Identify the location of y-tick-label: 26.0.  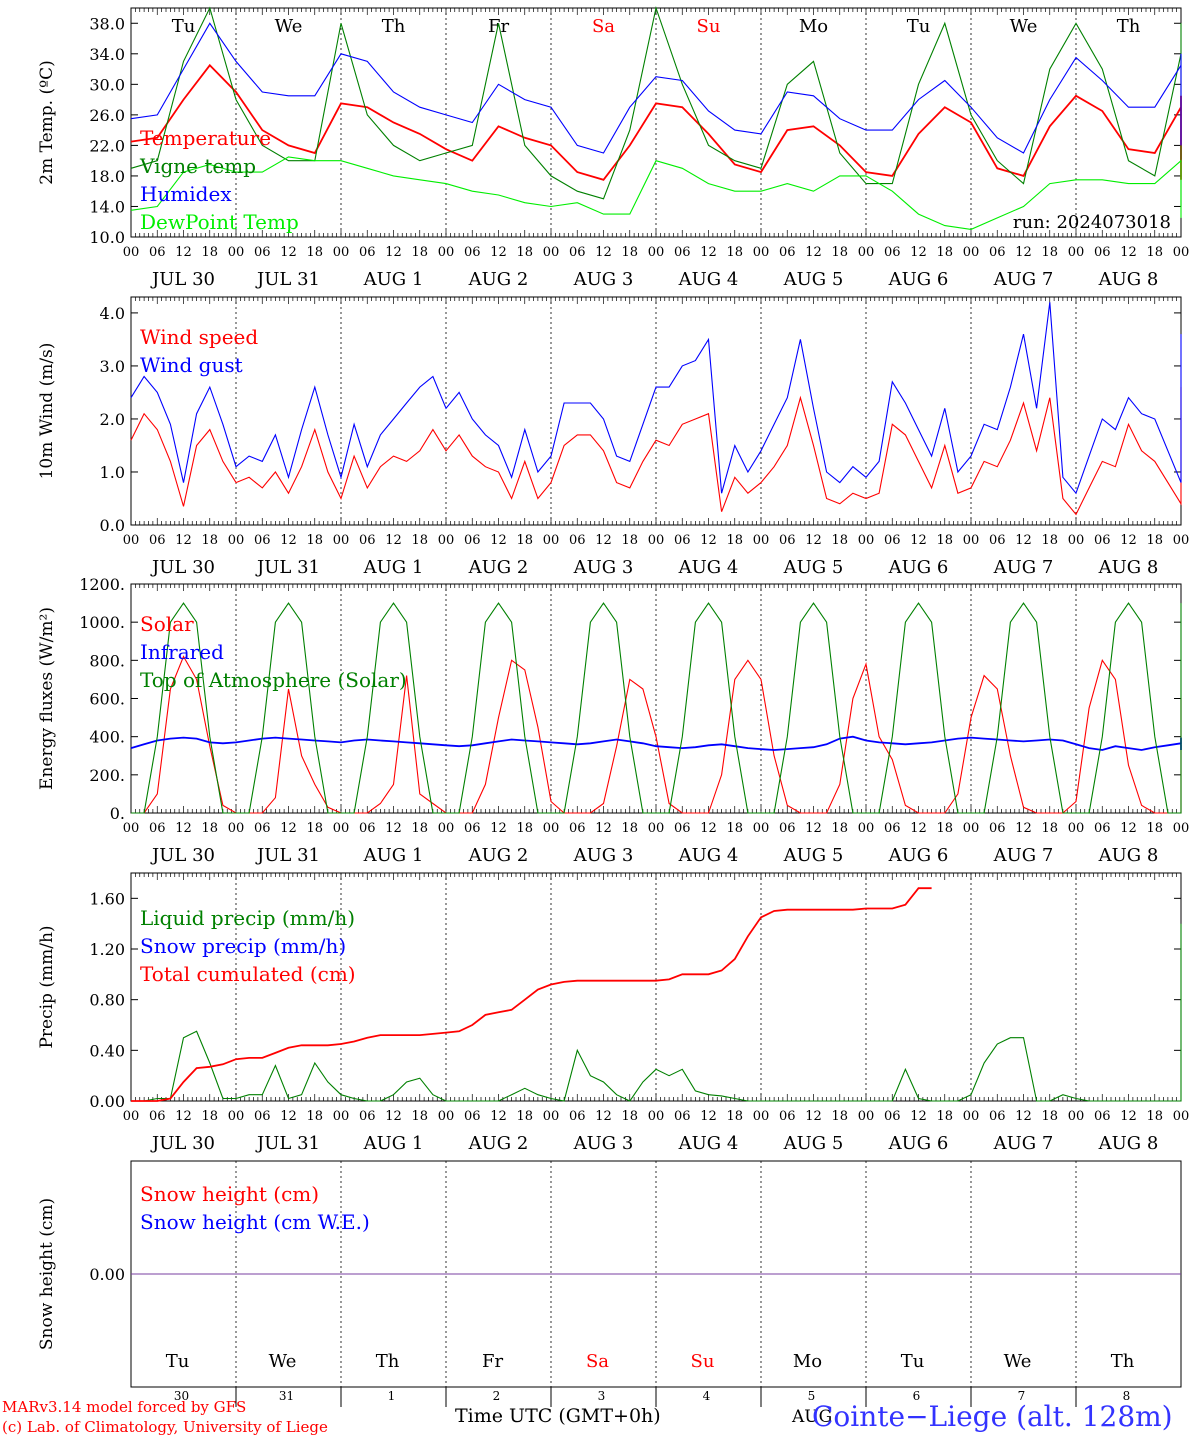
(107, 115).